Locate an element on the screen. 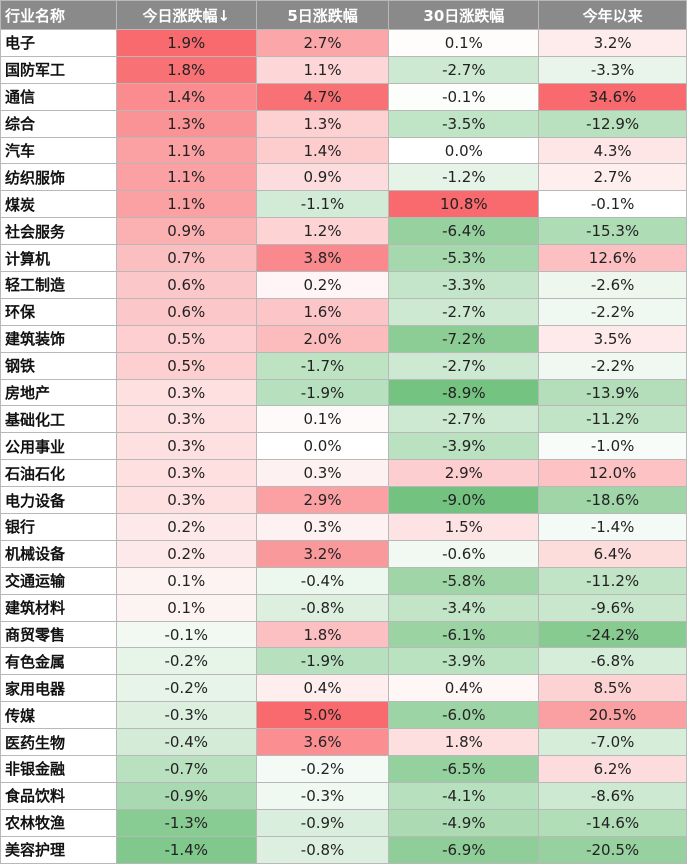 The width and height of the screenshot is (687, 865). 30day-change-cell: -6.5% is located at coordinates (464, 769).